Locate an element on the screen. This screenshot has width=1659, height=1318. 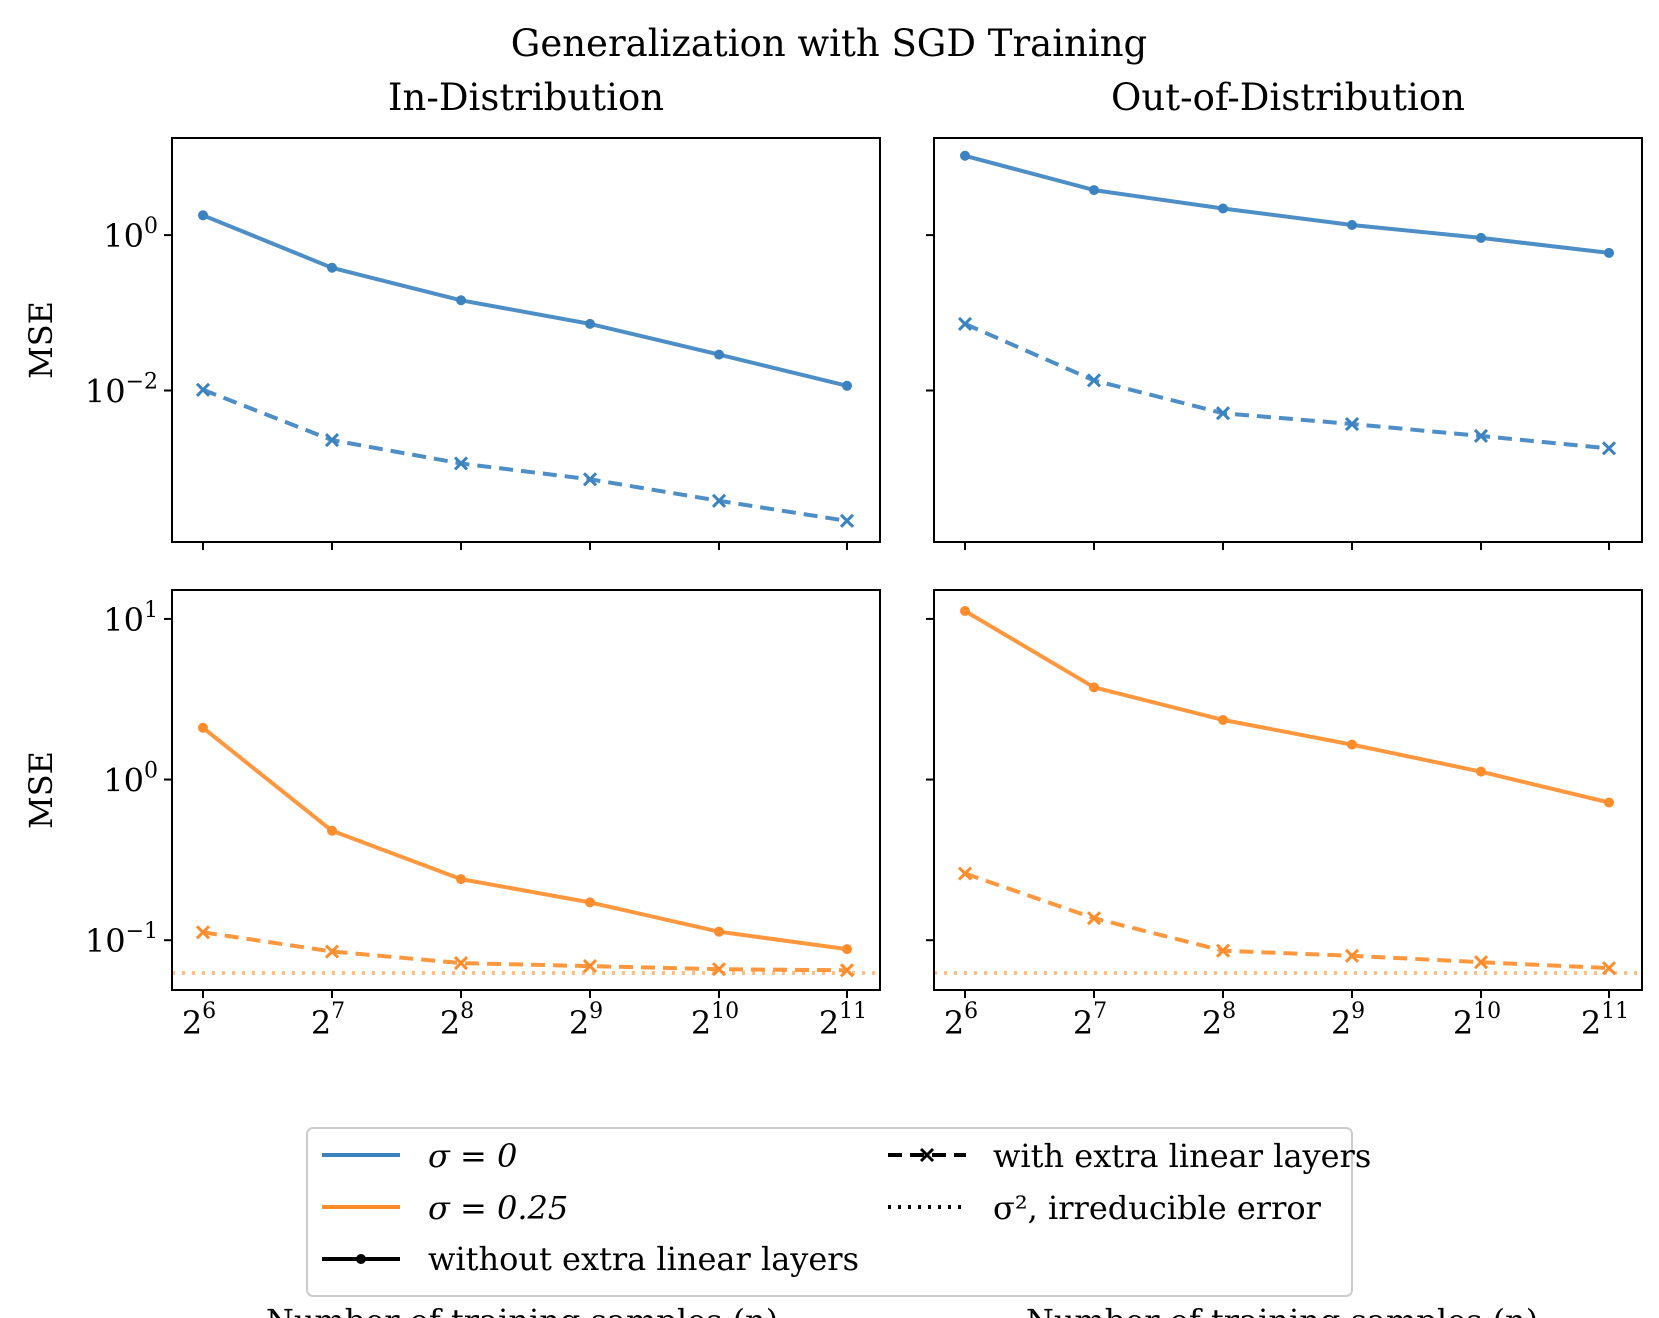
legend-without-label: without extra linear layers is located at coordinates (643, 1259).